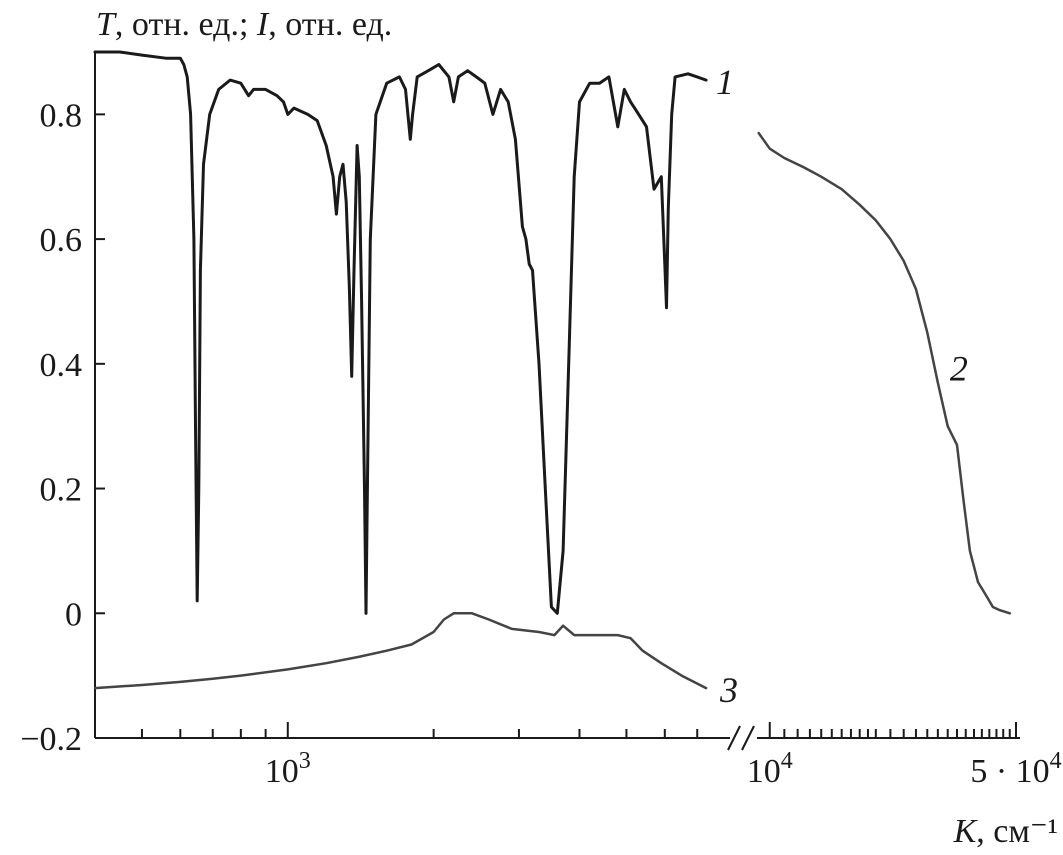 The image size is (1063, 855). What do you see at coordinates (770, 769) in the screenshot?
I see `x-tick-label-1-0: 10⁴` at bounding box center [770, 769].